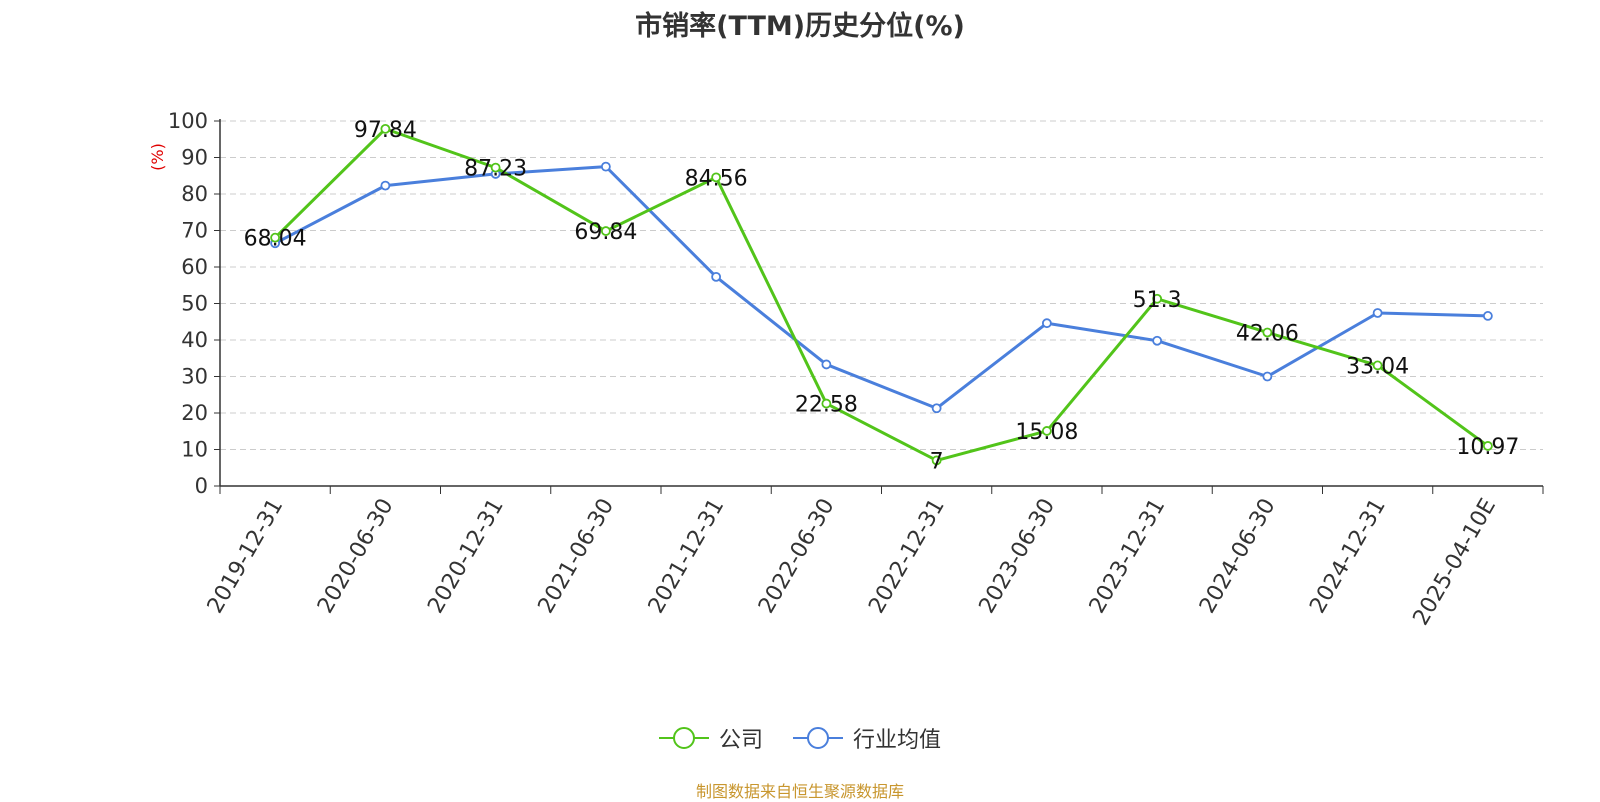 The height and width of the screenshot is (802, 1600). I want to click on y-axis-label: (%), so click(157, 157).